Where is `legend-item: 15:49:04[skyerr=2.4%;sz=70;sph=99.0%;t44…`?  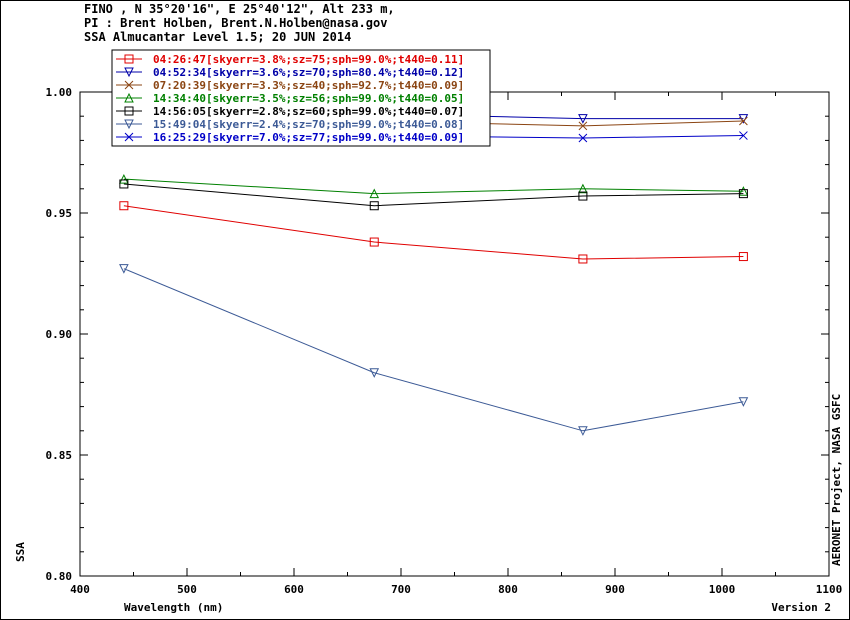
legend-item: 15:49:04[skyerr=2.4%;sz=70;sph=99.0%;t44… is located at coordinates (290, 124).